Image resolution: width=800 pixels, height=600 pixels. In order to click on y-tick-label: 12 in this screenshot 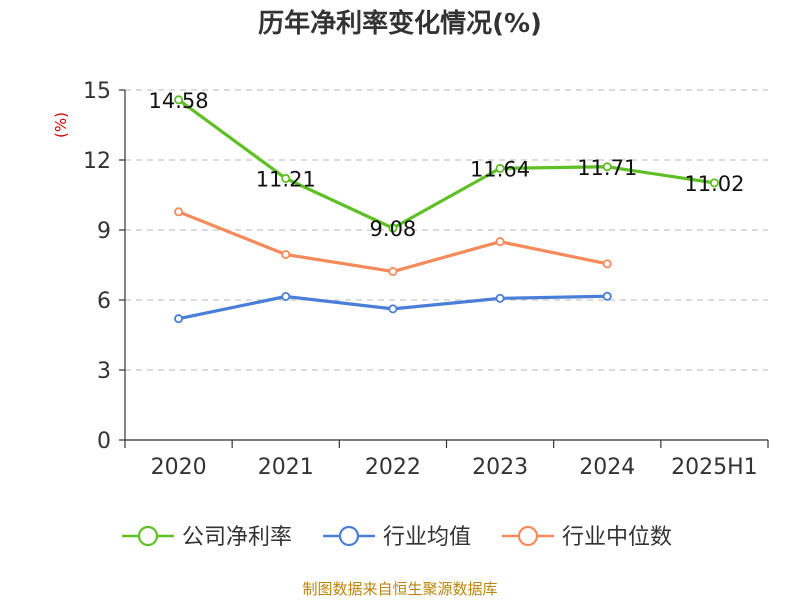, I will do `click(97, 161)`.